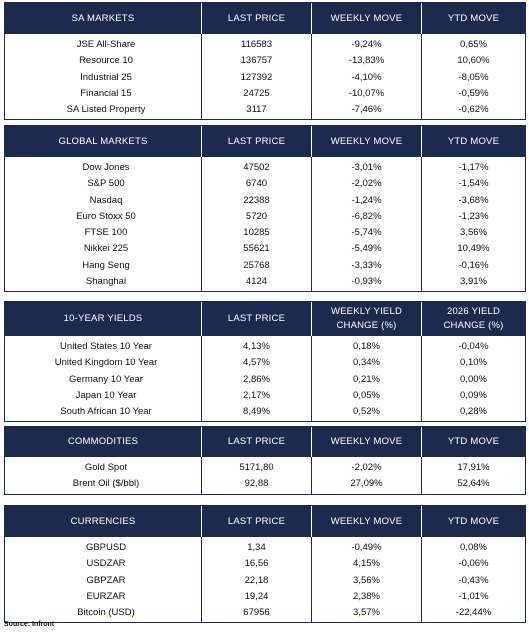 This screenshot has height=633, width=529. Describe the element at coordinates (366, 93) in the screenshot. I see `table-cell-weekly-move: -10,07%` at that location.